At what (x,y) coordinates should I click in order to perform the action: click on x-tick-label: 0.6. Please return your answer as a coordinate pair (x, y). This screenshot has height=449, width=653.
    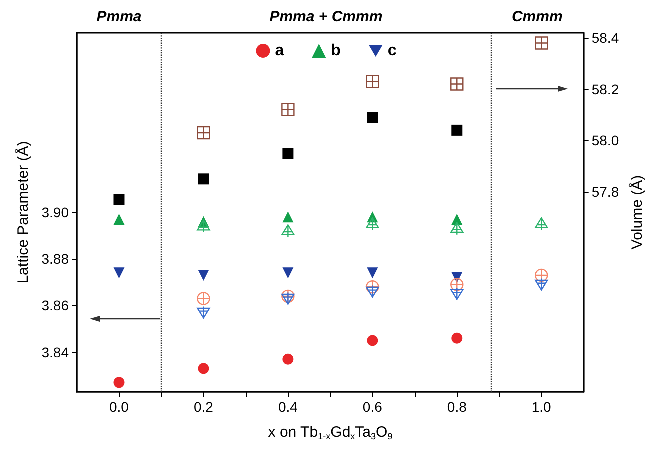
    Looking at the image, I should click on (372, 407).